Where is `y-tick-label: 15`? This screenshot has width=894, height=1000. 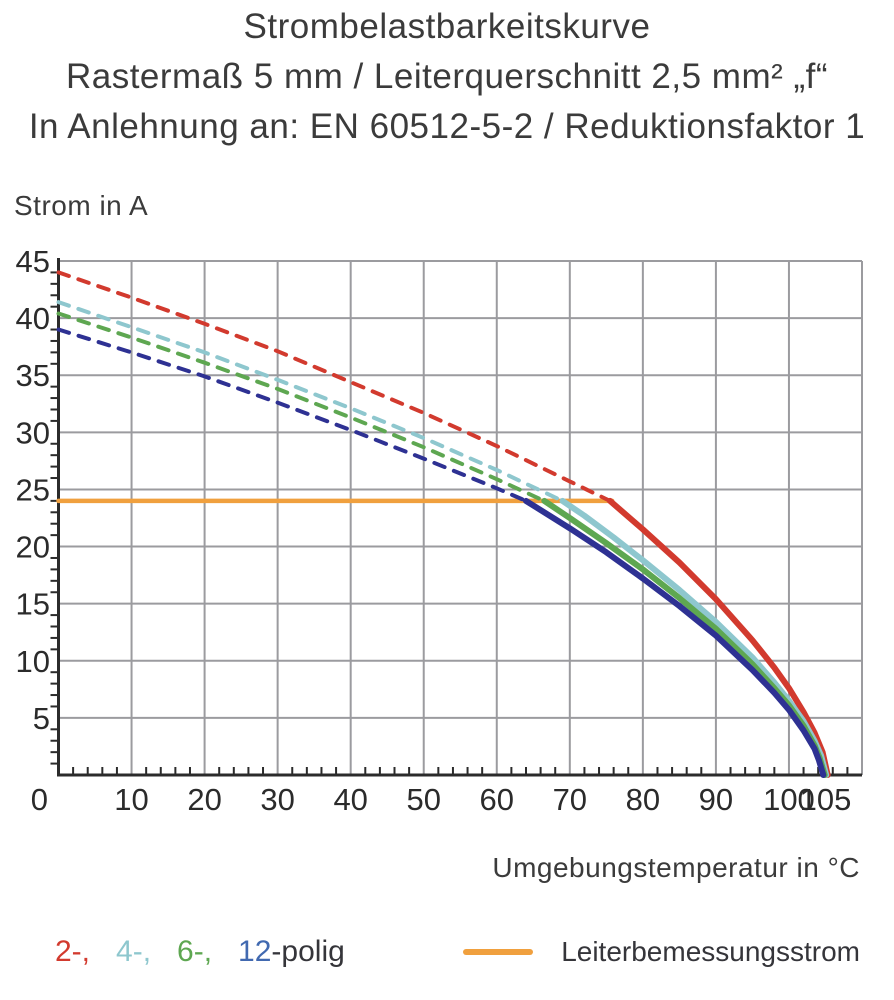
y-tick-label: 15 is located at coordinates (33, 604).